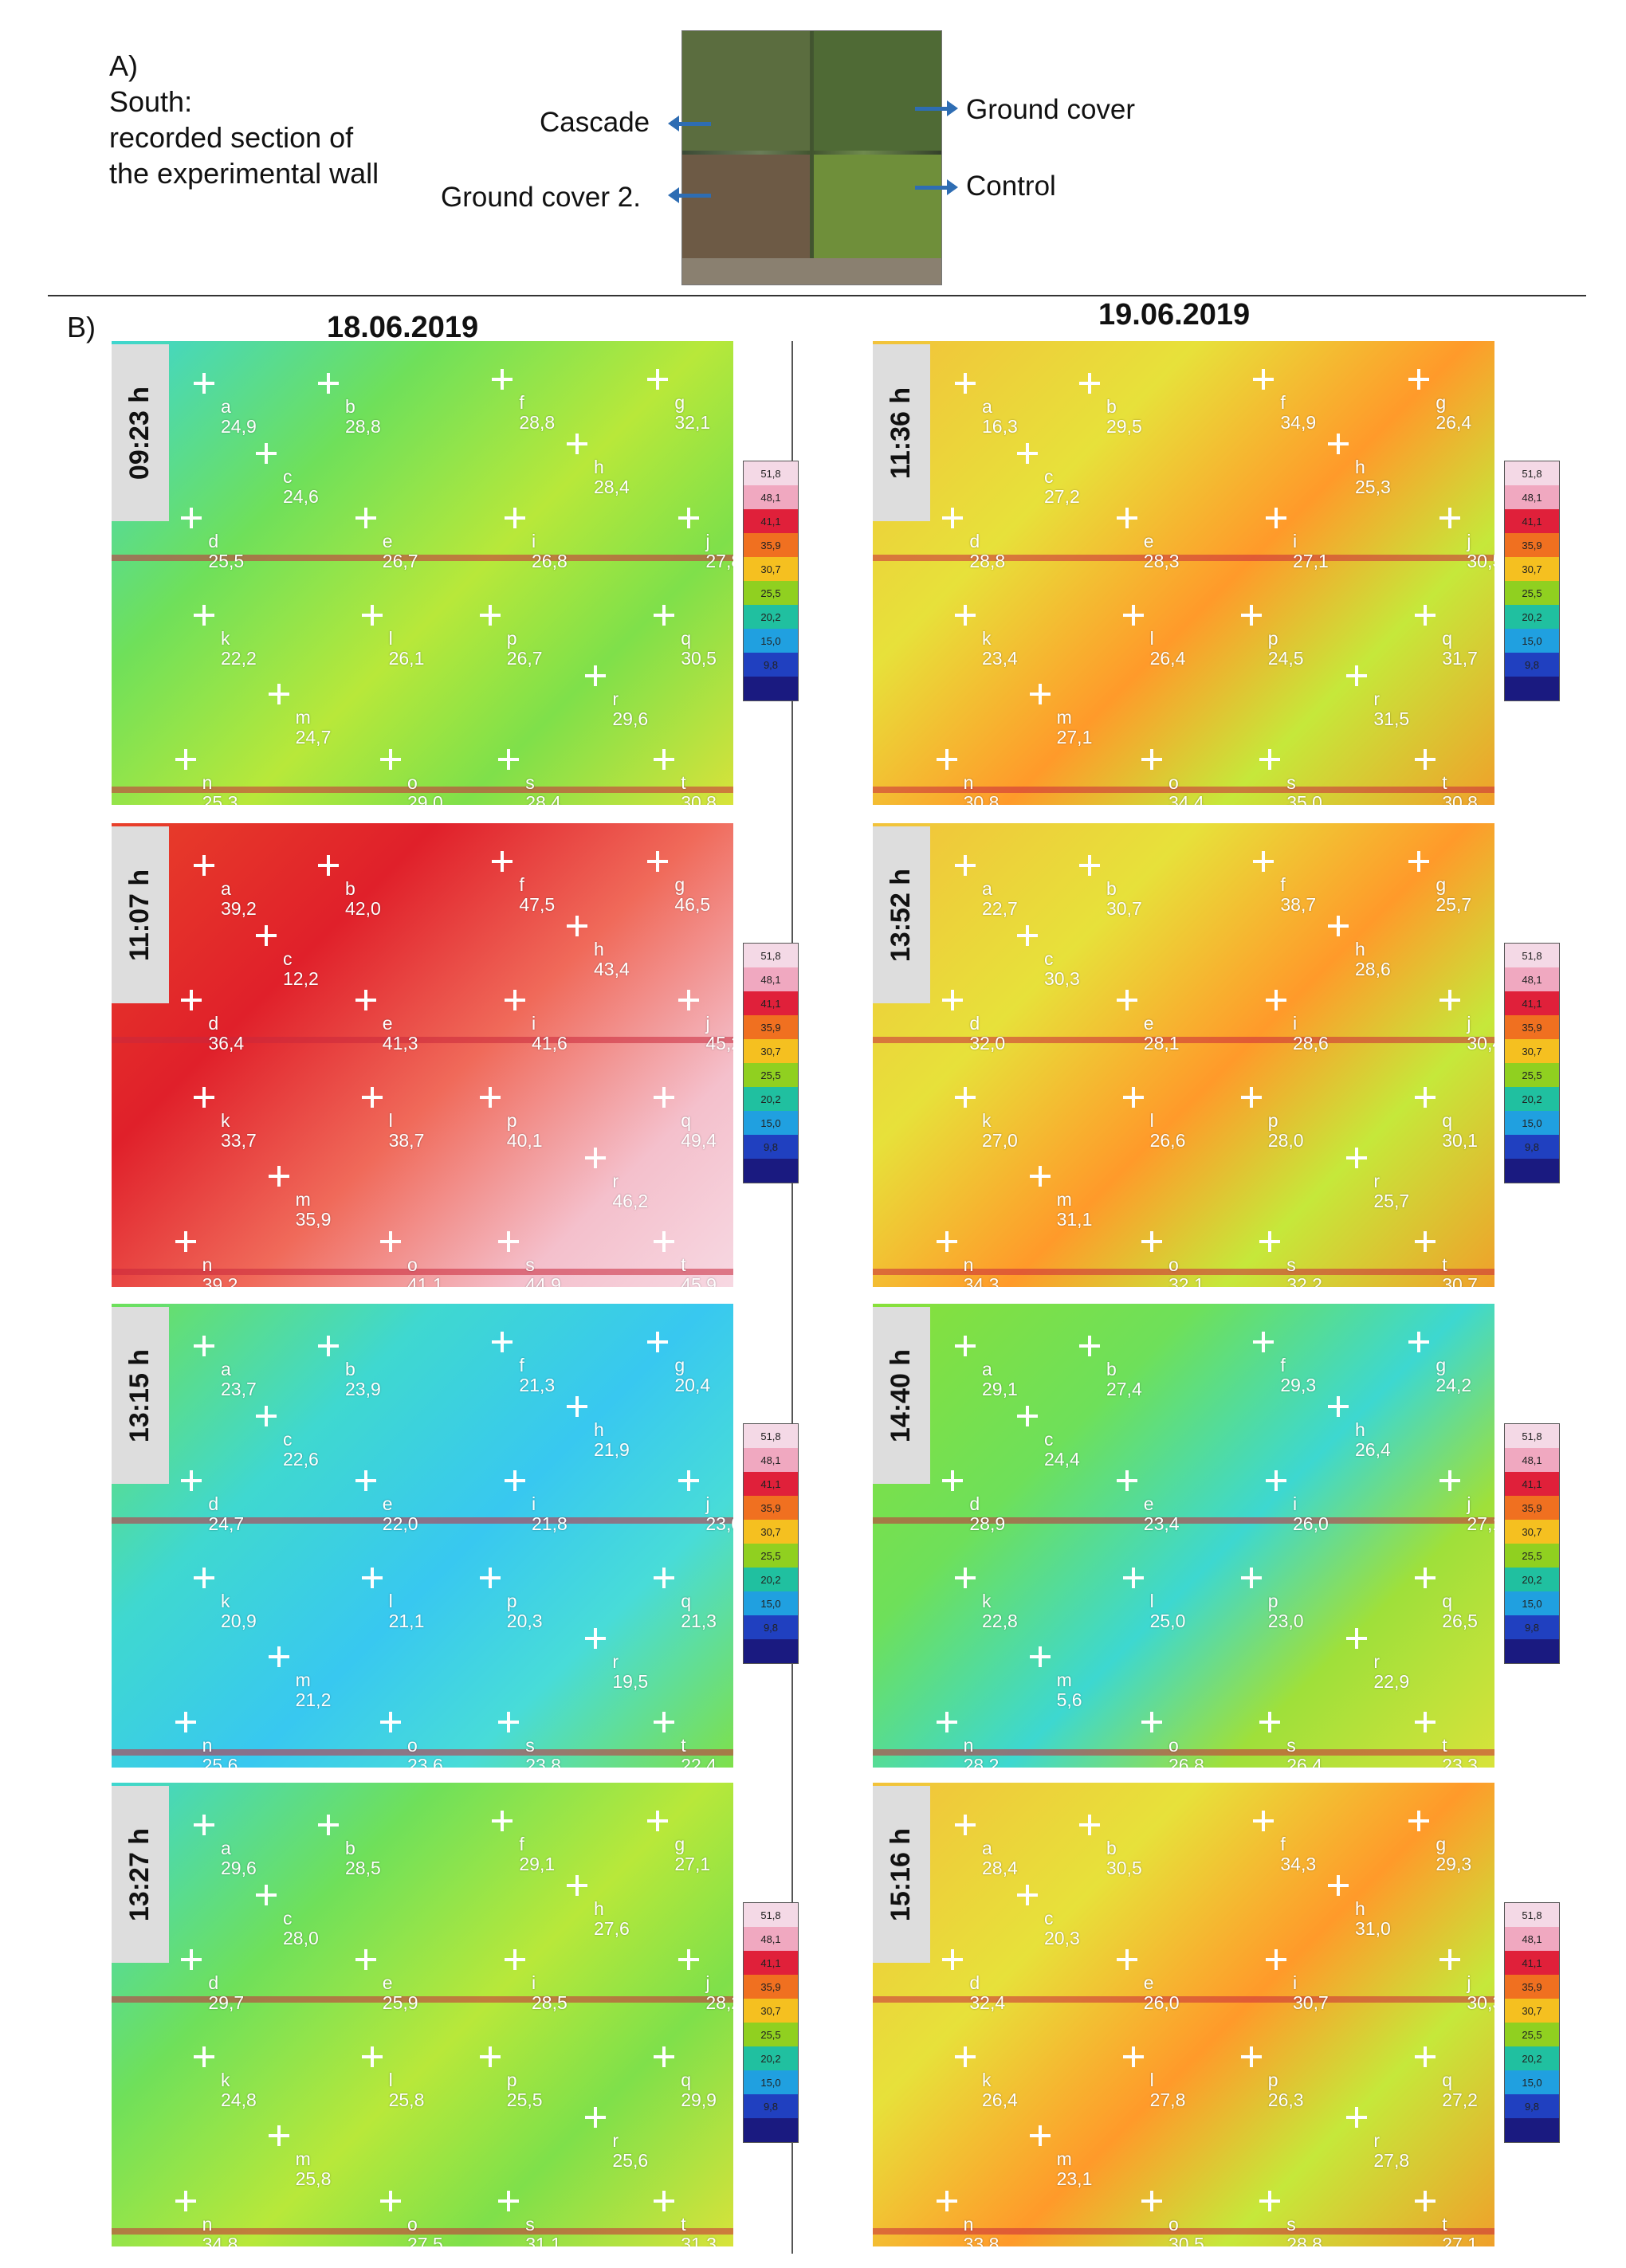 This screenshot has width=1626, height=2268. What do you see at coordinates (699, 798) in the screenshot?
I see `point-temperature: 30,8` at bounding box center [699, 798].